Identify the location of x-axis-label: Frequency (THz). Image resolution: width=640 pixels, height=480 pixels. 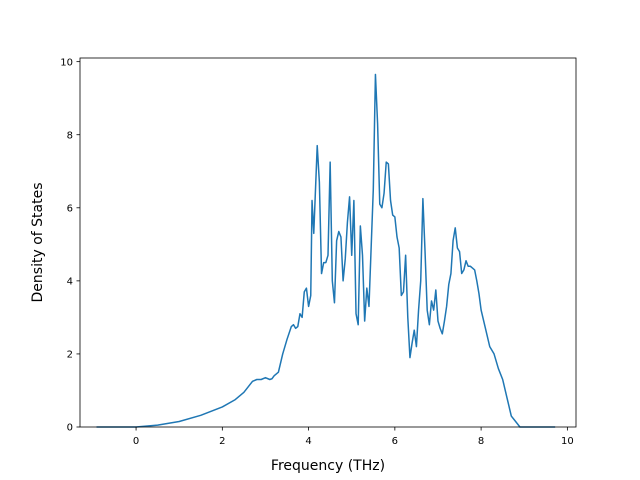
(328, 466).